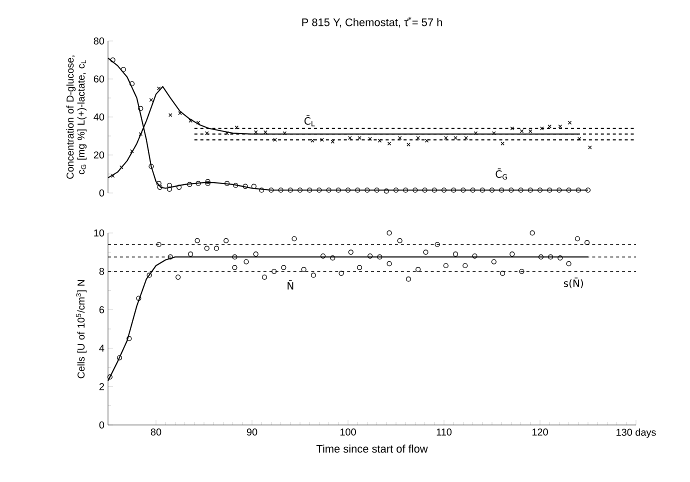 This screenshot has height=482, width=690. Describe the element at coordinates (99, 41) in the screenshot. I see `y-tick-label: 80` at that location.